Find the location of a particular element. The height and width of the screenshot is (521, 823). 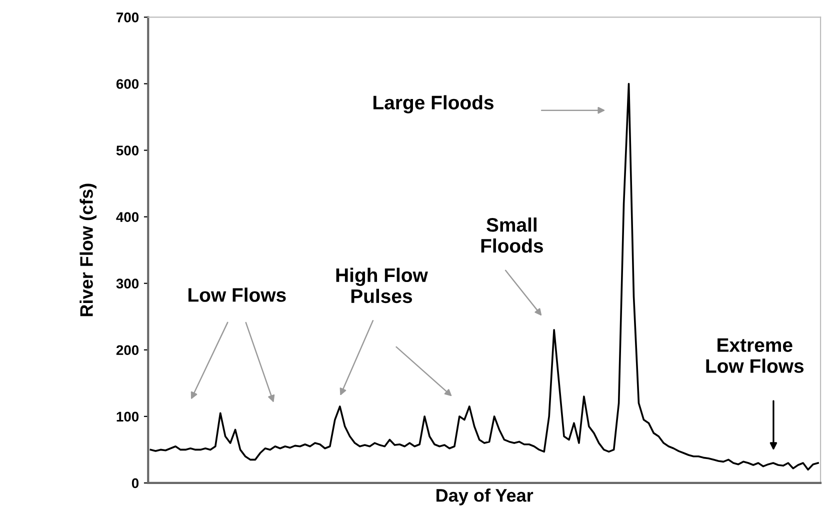

y-axis-title: River Flow (cfs) is located at coordinates (88, 250).